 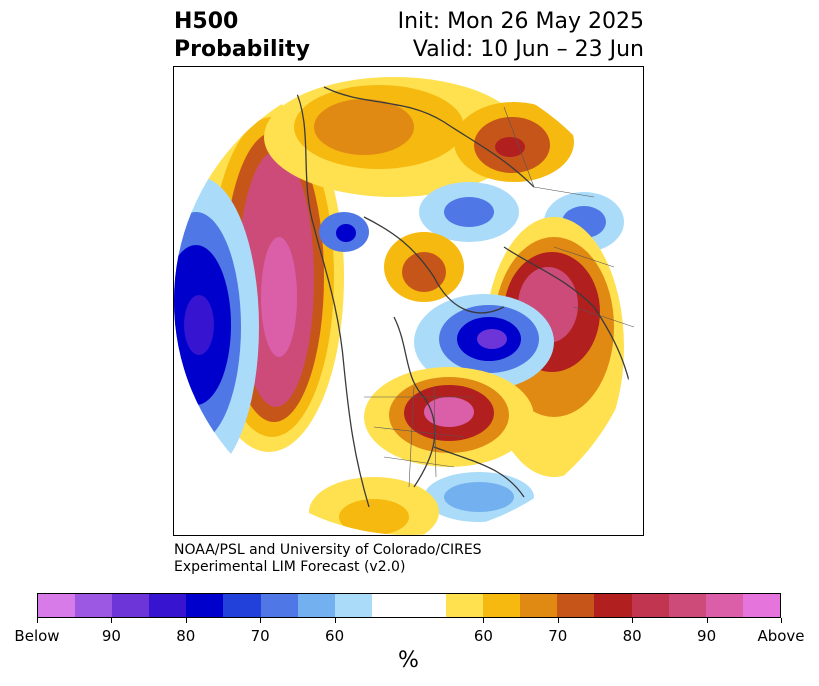 I want to click on credit-line-2: Experimental LIM Forecast (v2.0), so click(x=290, y=567).